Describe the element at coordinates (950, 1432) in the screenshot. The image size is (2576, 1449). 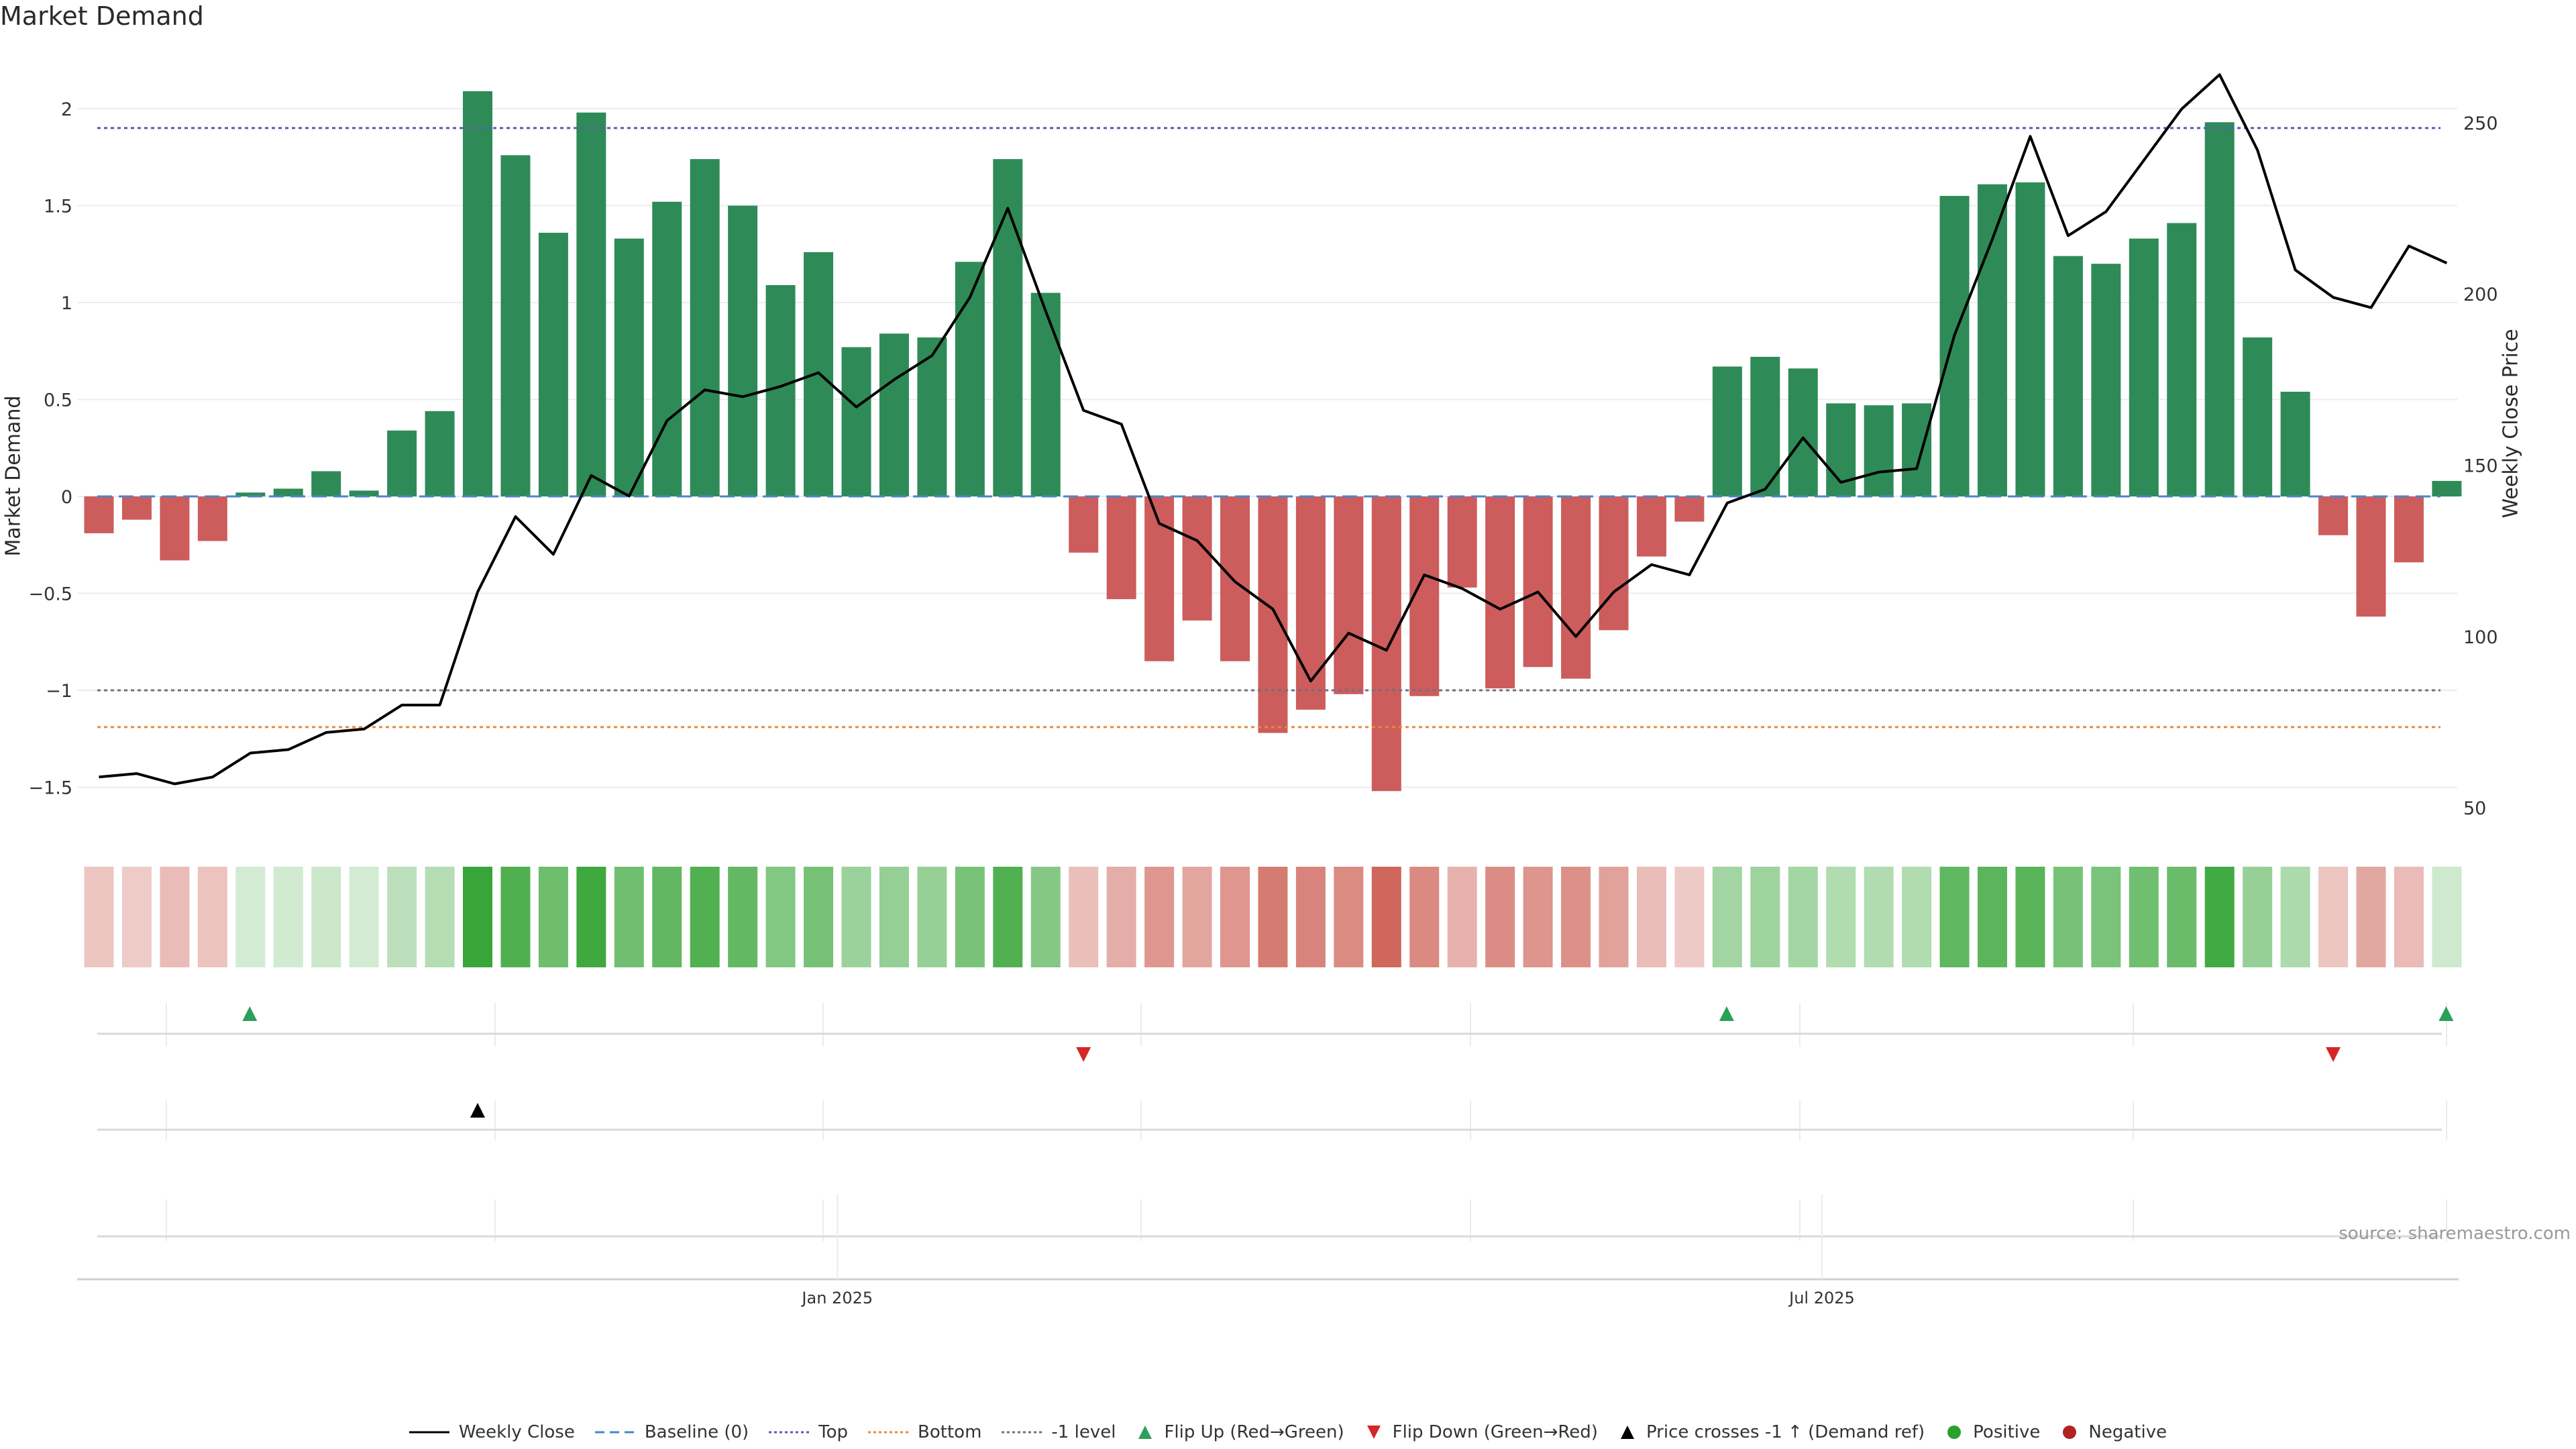
I see `legend-label: Bottom` at that location.